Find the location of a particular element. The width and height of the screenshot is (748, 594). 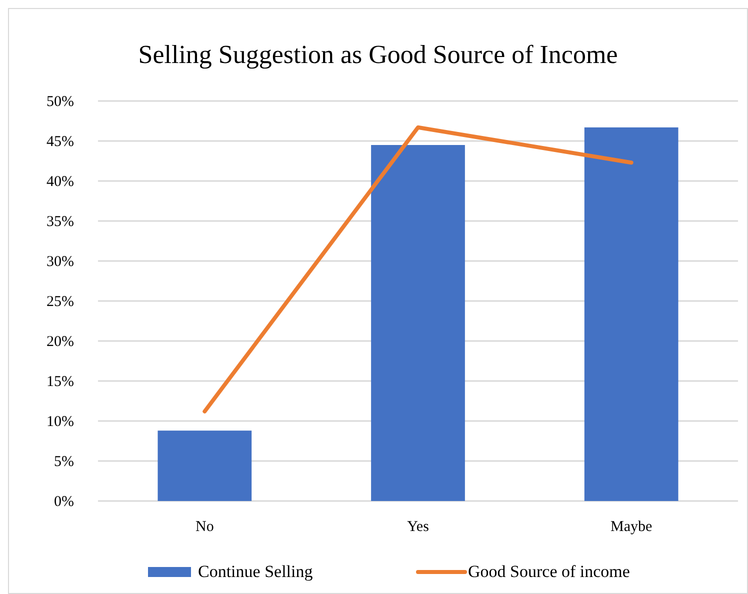

y-tick-label: 35% is located at coordinates (60, 222).